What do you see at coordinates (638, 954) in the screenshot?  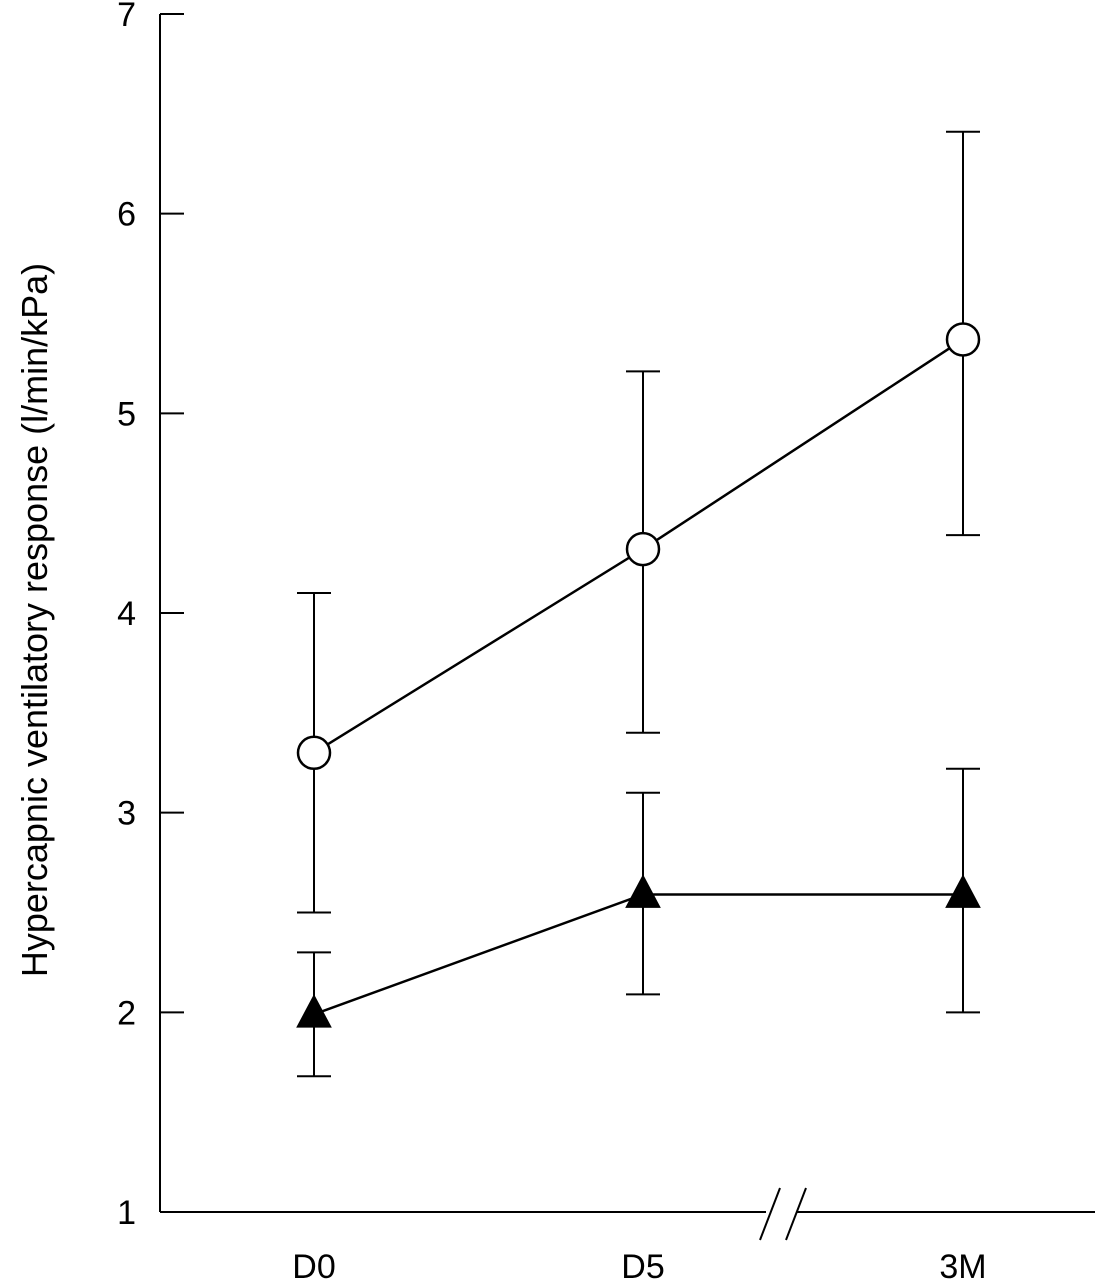 I see `series-line` at bounding box center [638, 954].